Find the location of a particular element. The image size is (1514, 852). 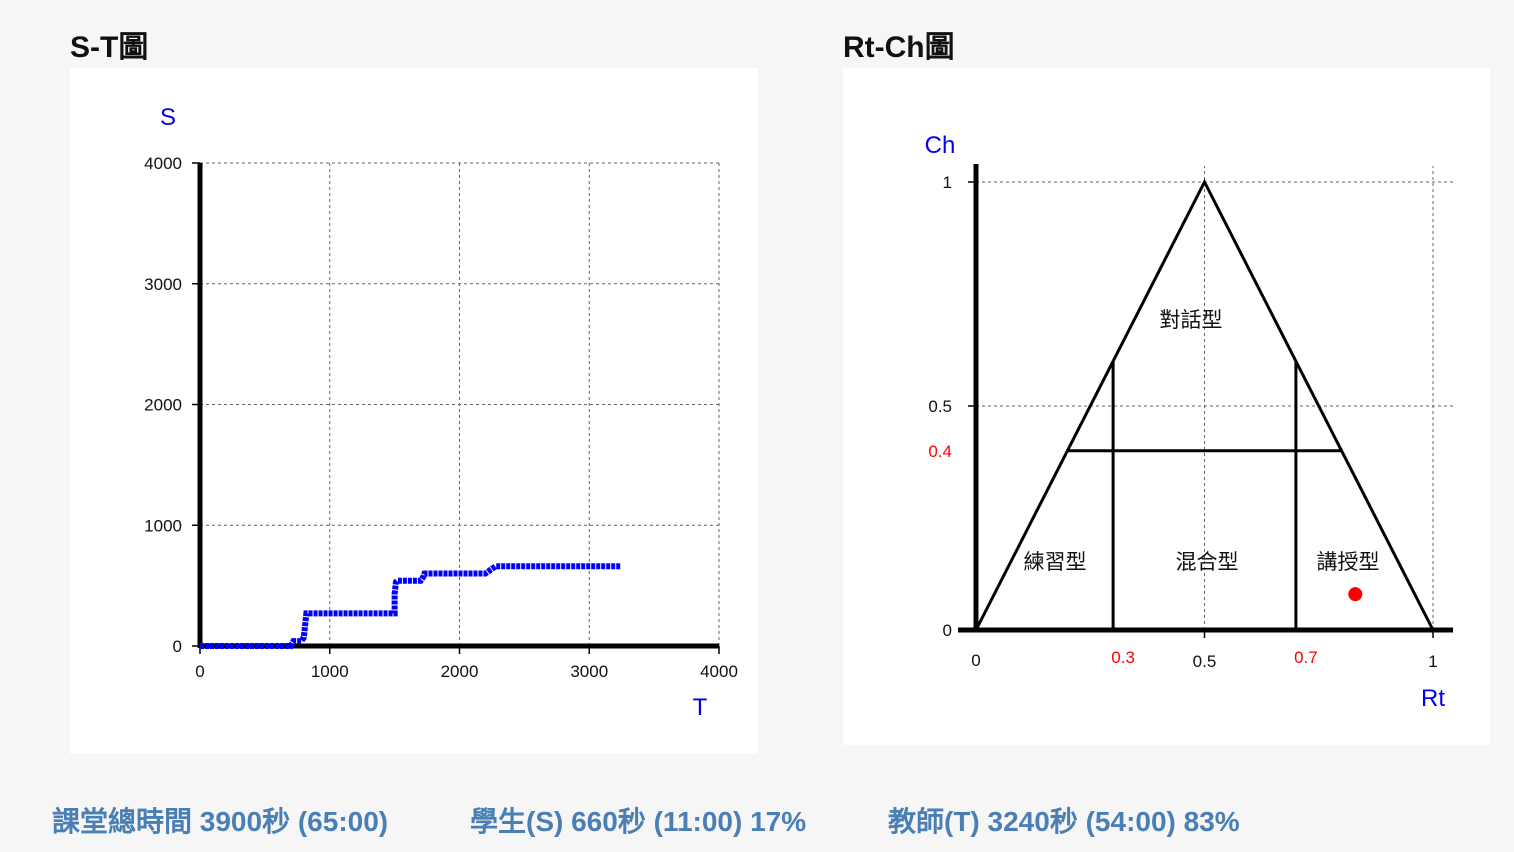

y-tick-label: 0.5 is located at coordinates (940, 406).